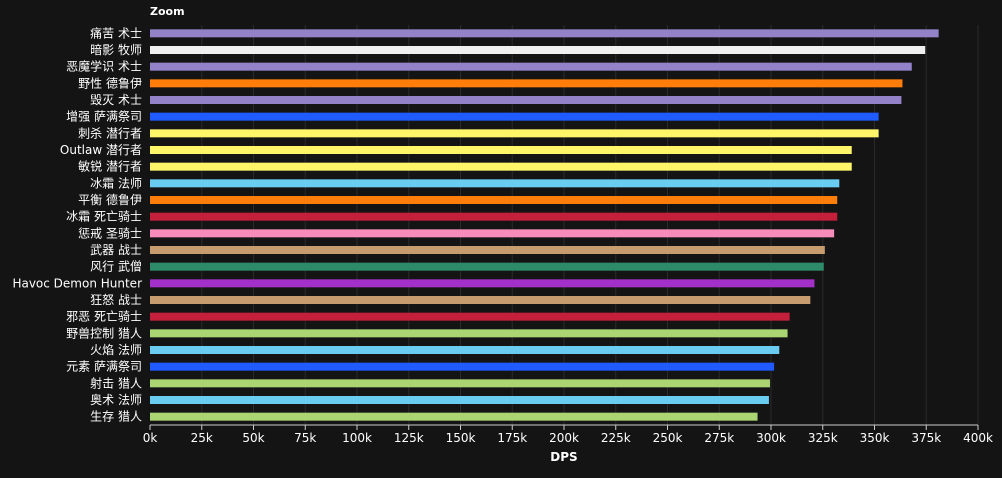  Describe the element at coordinates (823, 438) in the screenshot. I see `x-tick-label: 325k` at that location.